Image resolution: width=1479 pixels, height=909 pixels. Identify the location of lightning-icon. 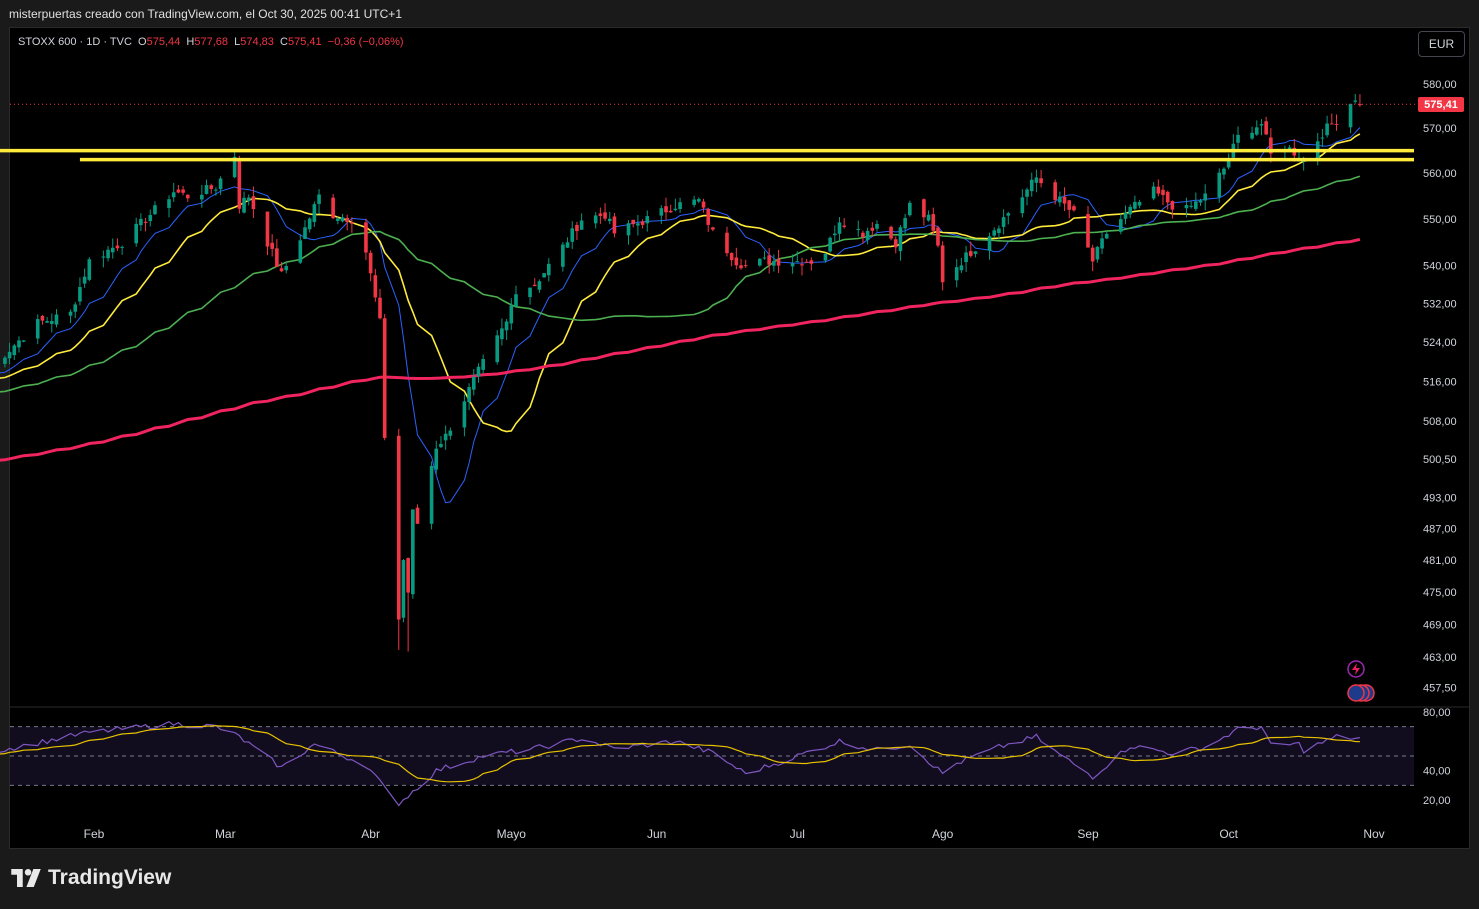
(1356, 669).